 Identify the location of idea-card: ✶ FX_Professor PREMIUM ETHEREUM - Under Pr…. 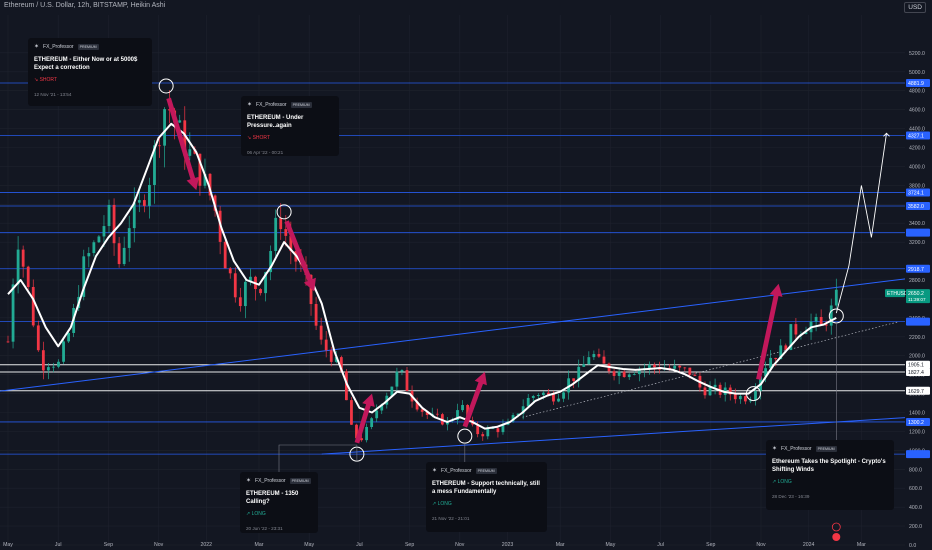
(290, 126).